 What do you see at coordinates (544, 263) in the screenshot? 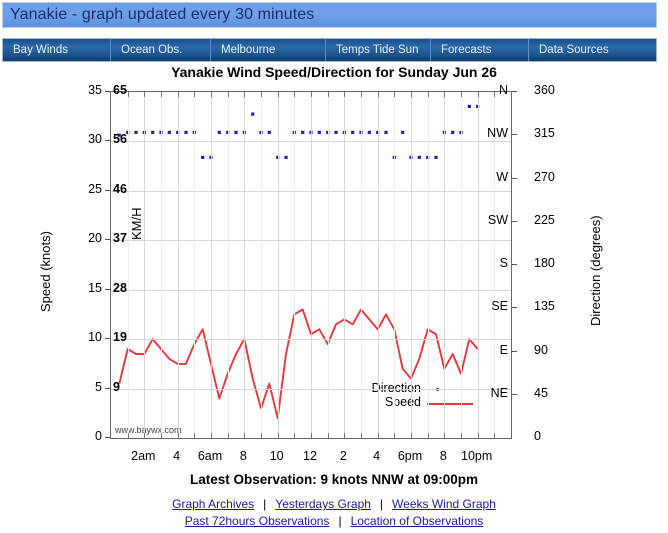
I see `y-axis-degrees-tick: 180` at bounding box center [544, 263].